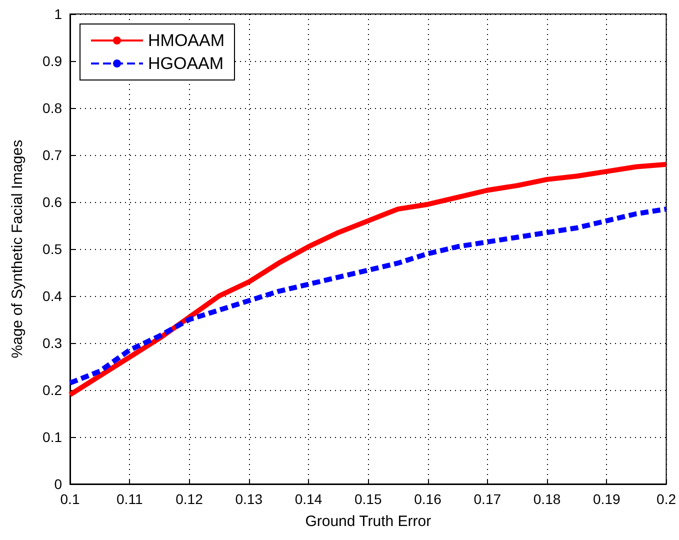  I want to click on x-tick-label: 0.18, so click(547, 499).